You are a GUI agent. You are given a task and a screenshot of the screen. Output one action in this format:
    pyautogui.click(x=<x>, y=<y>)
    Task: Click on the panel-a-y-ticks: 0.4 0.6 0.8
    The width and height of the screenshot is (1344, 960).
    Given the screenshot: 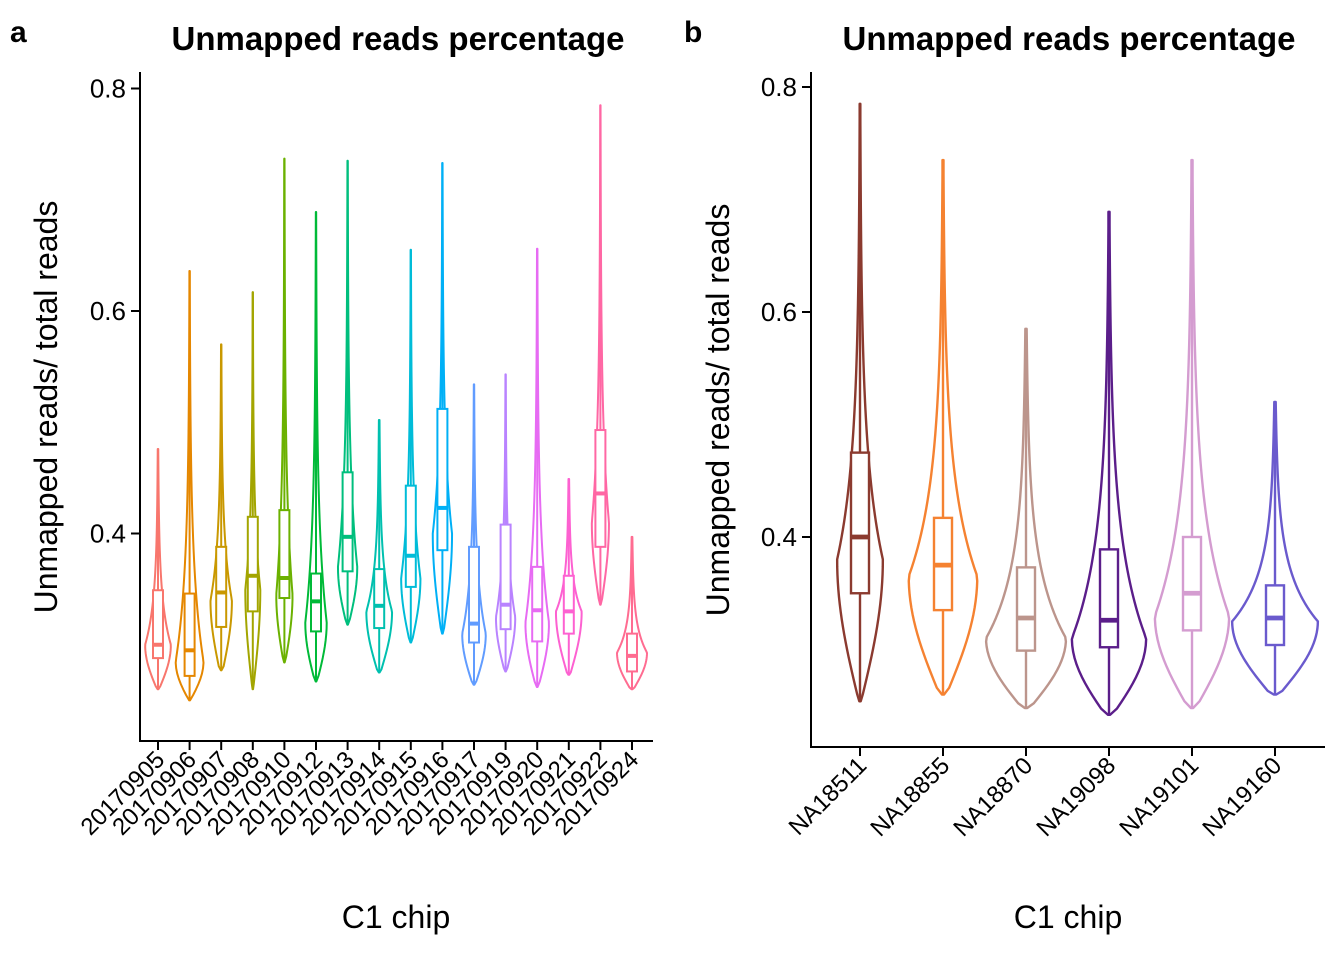 What is the action you would take?
    pyautogui.click(x=115, y=311)
    